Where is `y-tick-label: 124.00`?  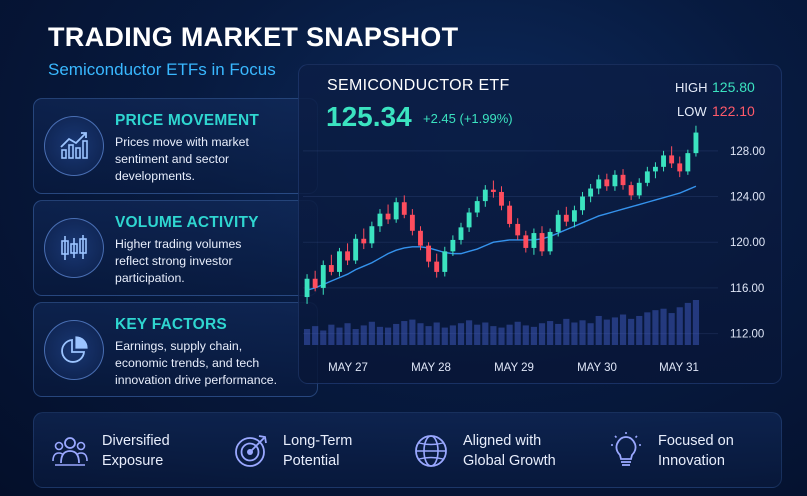 y-tick-label: 124.00 is located at coordinates (747, 198).